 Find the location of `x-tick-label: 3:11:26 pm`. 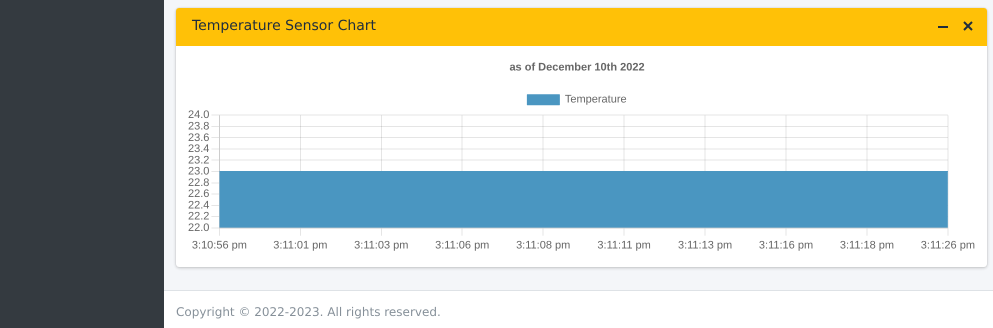

x-tick-label: 3:11:26 pm is located at coordinates (948, 245).